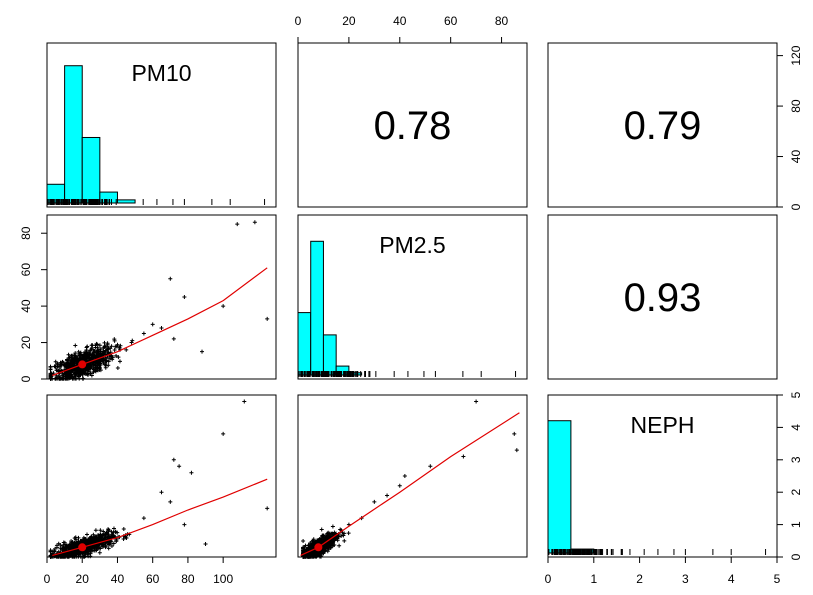 The image size is (813, 595). What do you see at coordinates (663, 126) in the screenshot?
I see `correlation-value: 0.79` at bounding box center [663, 126].